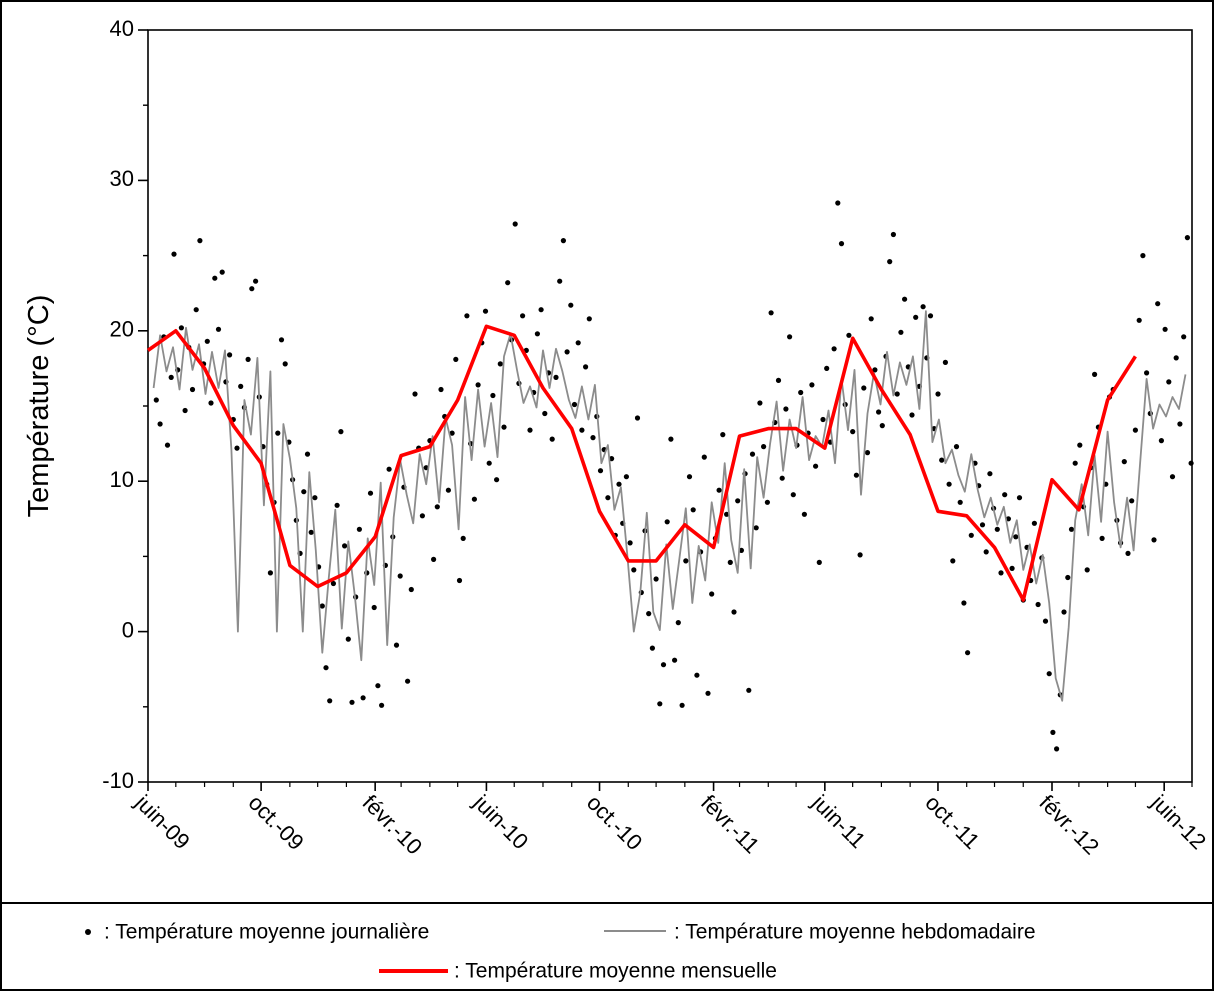 This screenshot has height=996, width=1214. What do you see at coordinates (122, 329) in the screenshot?
I see `y-tick-label: 20` at bounding box center [122, 329].